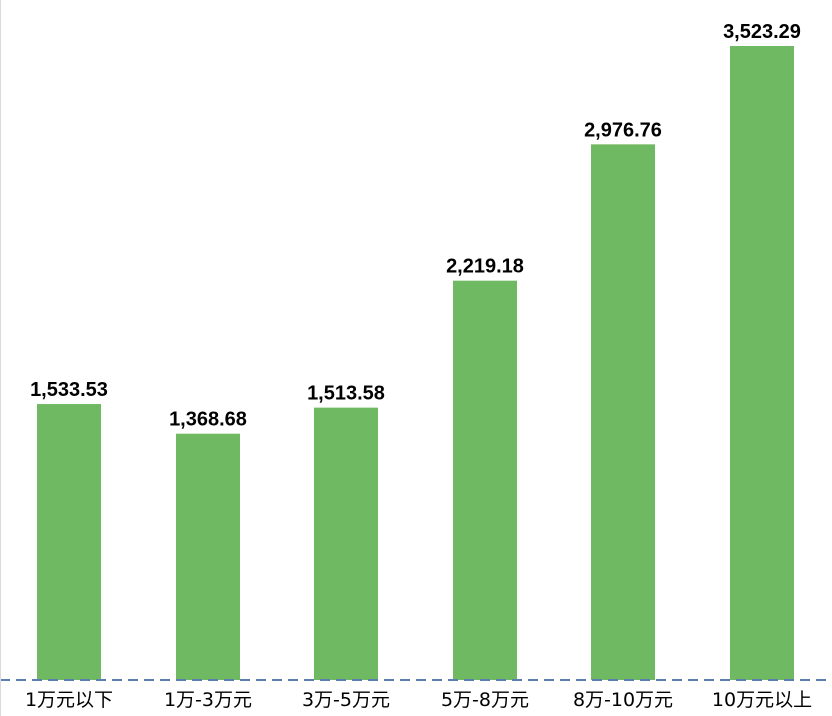 The height and width of the screenshot is (716, 832). I want to click on category-label-5: 8万-10万元, so click(623, 700).